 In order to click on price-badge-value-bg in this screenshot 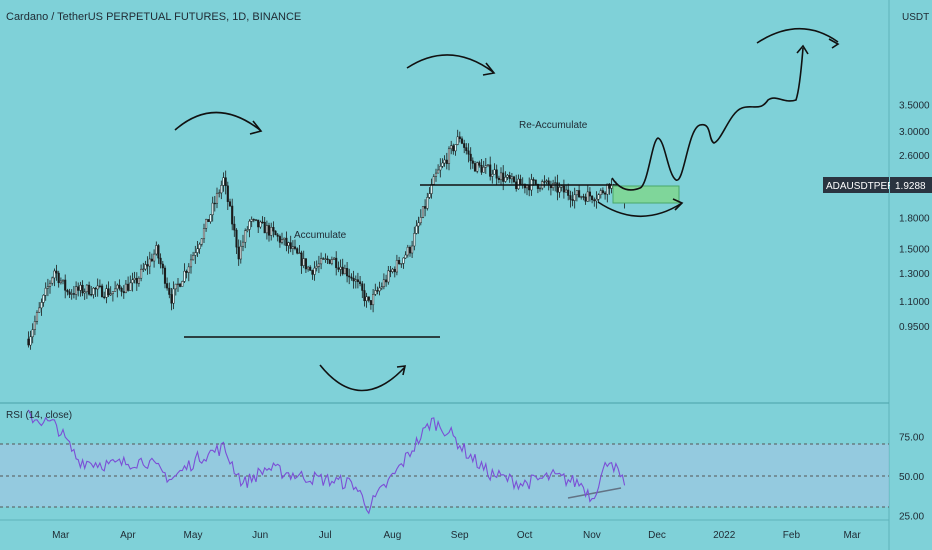, I will do `click(911, 185)`.